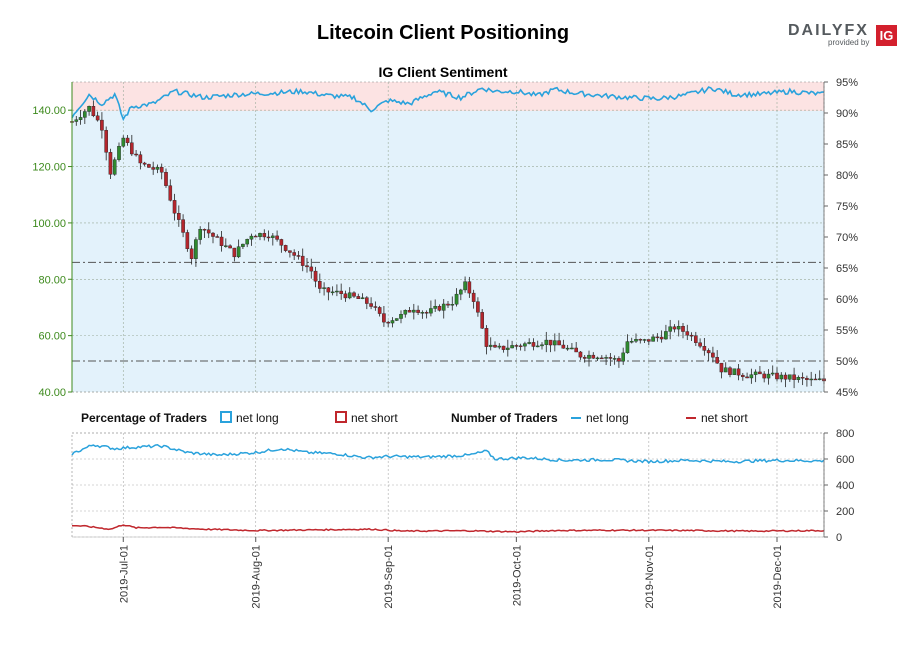 The height and width of the screenshot is (650, 900). I want to click on legend-pct-title: Percentage of Traders, so click(144, 418).